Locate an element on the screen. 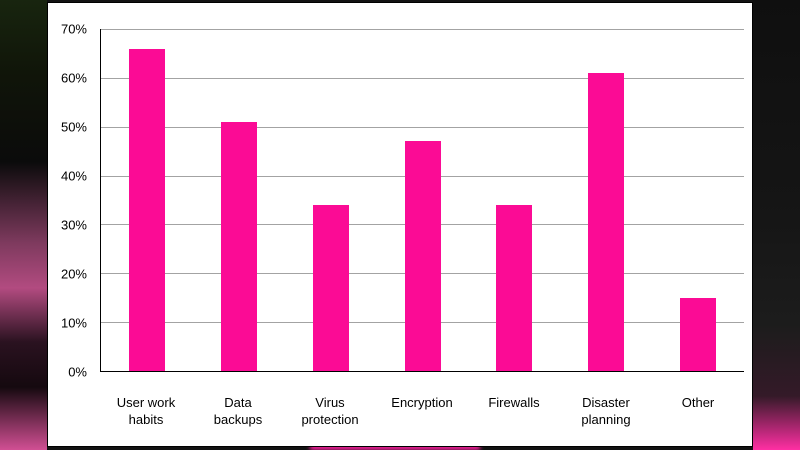  bar-virus-protection is located at coordinates (330, 287).